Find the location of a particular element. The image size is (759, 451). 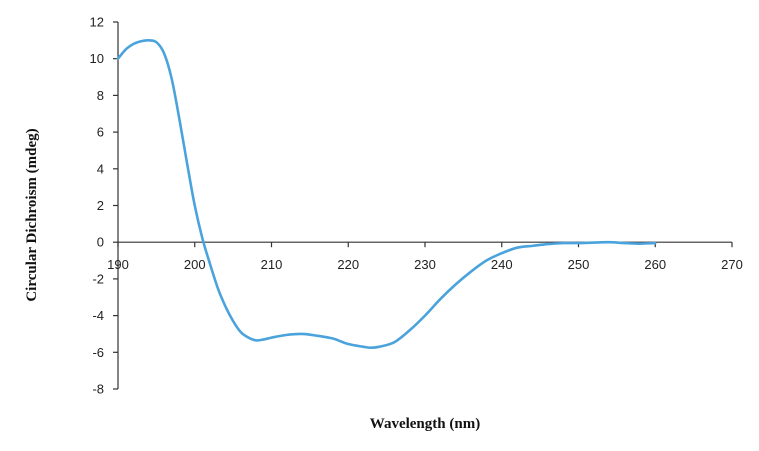

x-tick-label: 200 is located at coordinates (195, 264).